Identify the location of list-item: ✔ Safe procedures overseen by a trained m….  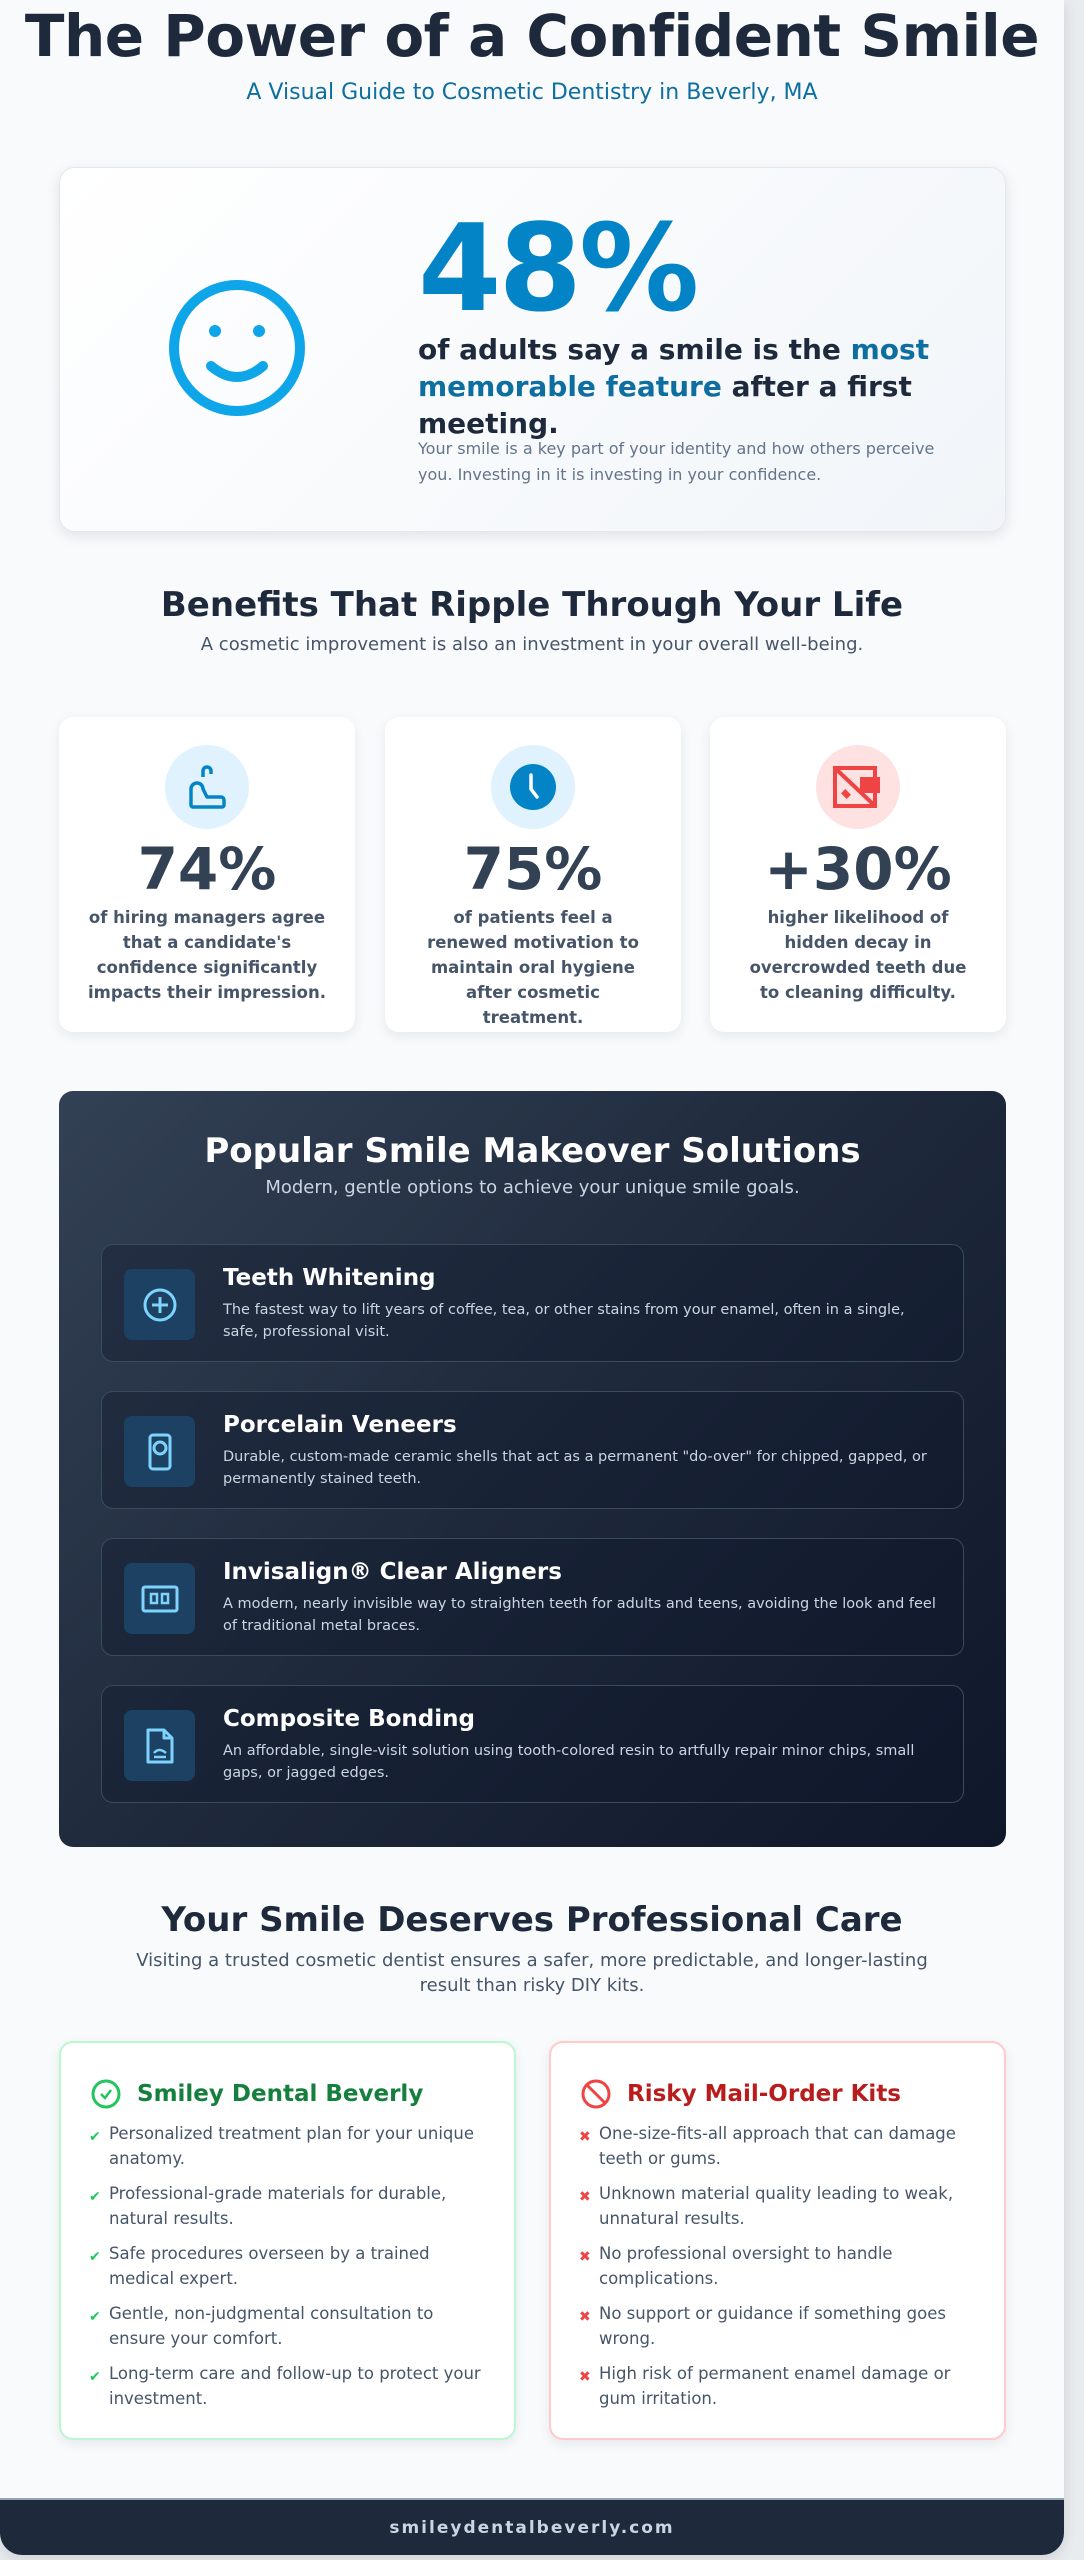
(290, 2266).